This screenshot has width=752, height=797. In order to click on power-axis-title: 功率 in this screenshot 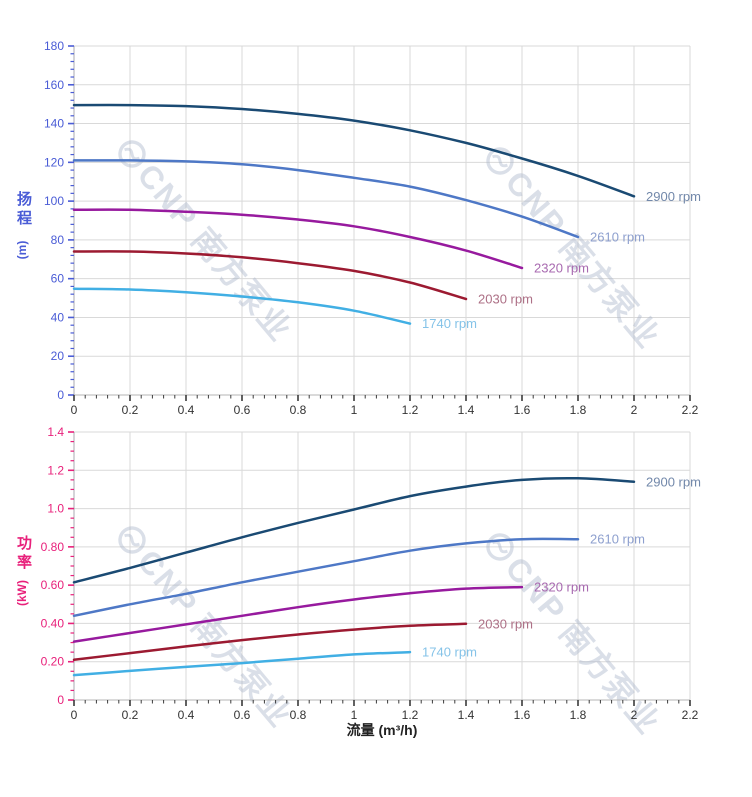, I will do `click(23, 554)`.